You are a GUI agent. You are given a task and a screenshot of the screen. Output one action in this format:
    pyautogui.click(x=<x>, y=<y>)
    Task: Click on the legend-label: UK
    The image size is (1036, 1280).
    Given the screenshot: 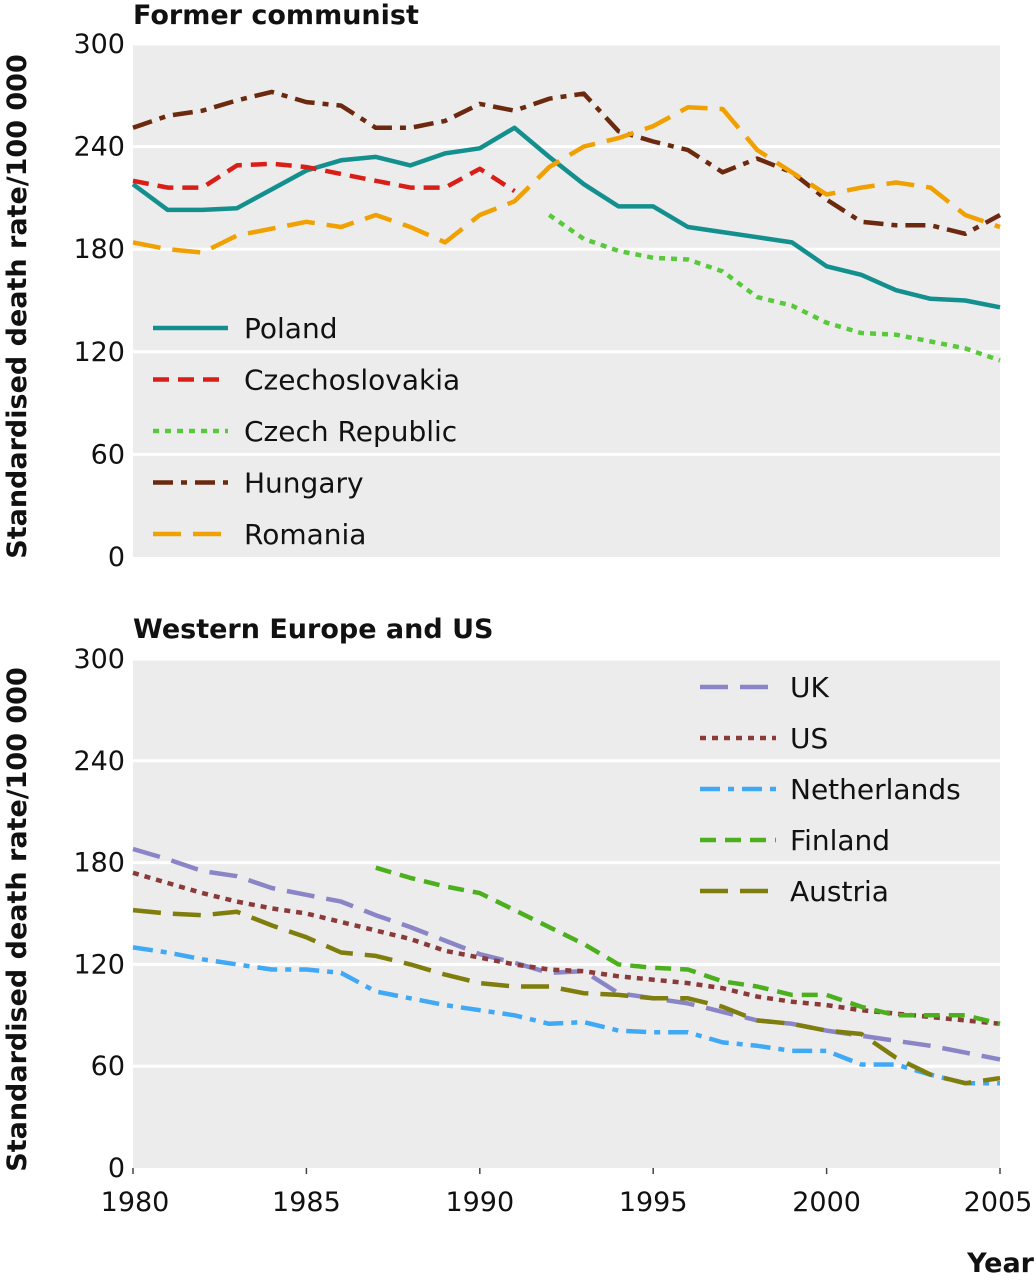 What is the action you would take?
    pyautogui.click(x=809, y=687)
    